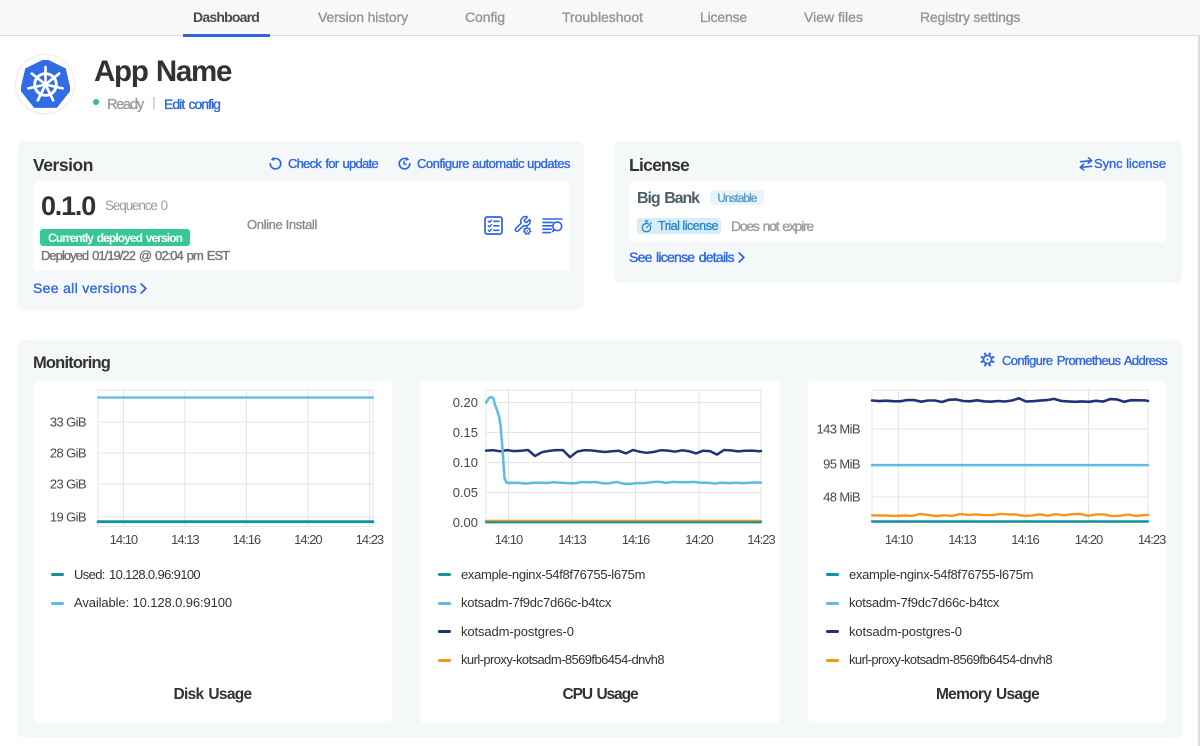 Image resolution: width=1200 pixels, height=746 pixels. Describe the element at coordinates (465, 402) in the screenshot. I see `svg-text: 0.20` at that location.